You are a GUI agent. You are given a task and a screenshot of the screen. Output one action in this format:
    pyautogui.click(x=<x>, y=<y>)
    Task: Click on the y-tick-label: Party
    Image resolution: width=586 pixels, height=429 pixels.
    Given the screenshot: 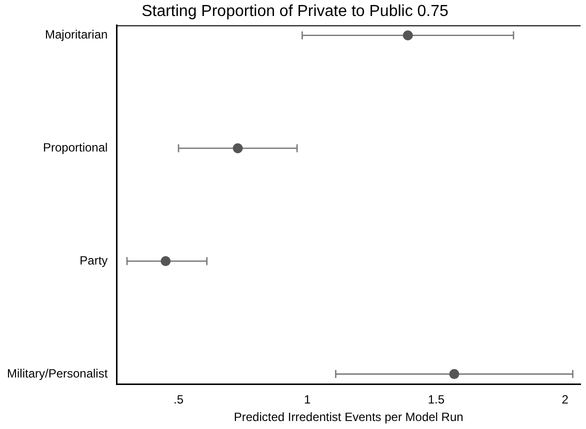 What is the action you would take?
    pyautogui.click(x=94, y=260)
    